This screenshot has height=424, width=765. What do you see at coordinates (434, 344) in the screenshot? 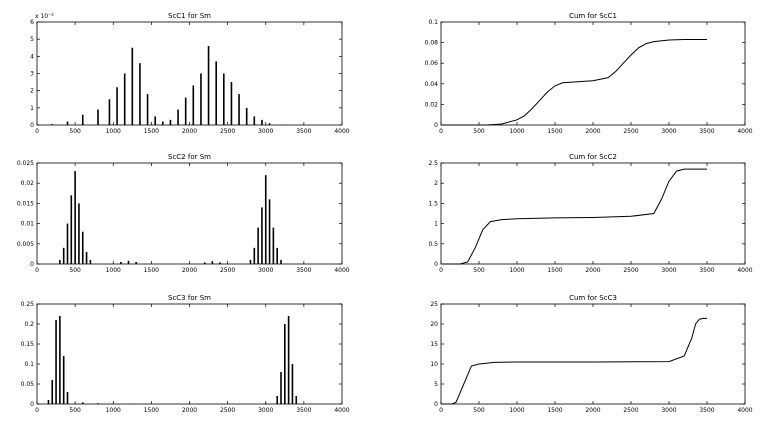
I see `y-tick-label: 15` at bounding box center [434, 344].